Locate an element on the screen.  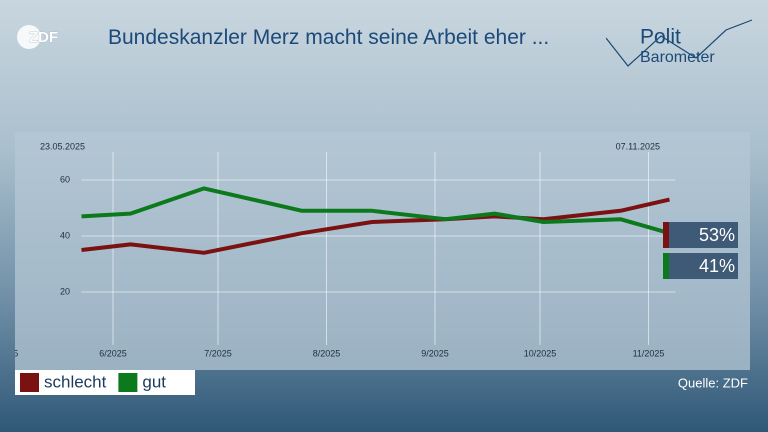
zdf-logo: ZDF is located at coordinates (37, 37).